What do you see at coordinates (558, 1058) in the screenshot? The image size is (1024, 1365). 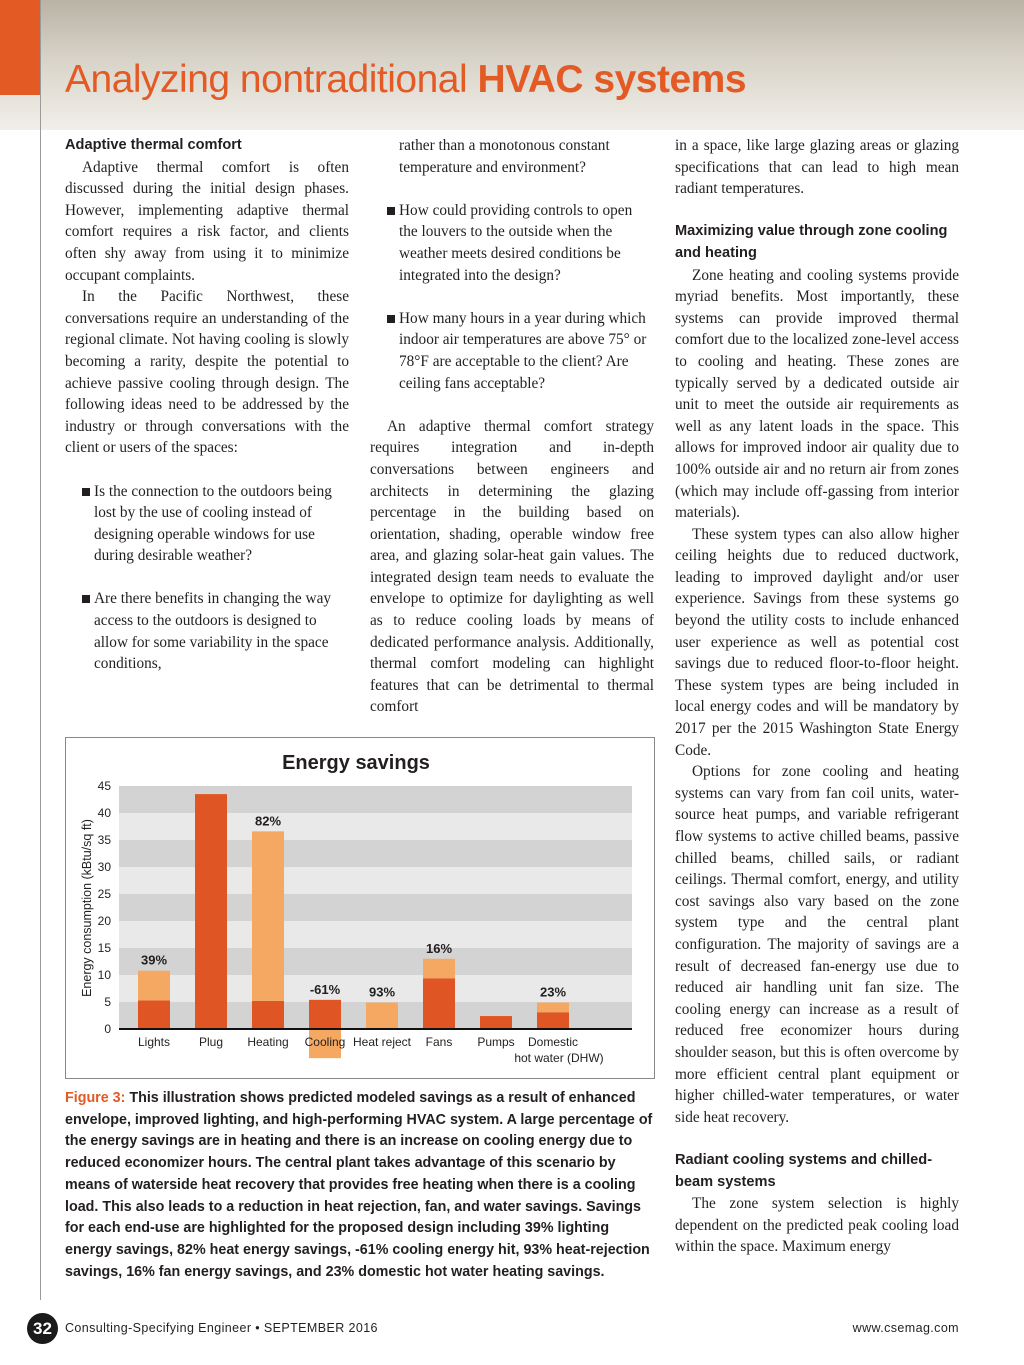 I see `x-category-sublabel: hot water (DHW)` at bounding box center [558, 1058].